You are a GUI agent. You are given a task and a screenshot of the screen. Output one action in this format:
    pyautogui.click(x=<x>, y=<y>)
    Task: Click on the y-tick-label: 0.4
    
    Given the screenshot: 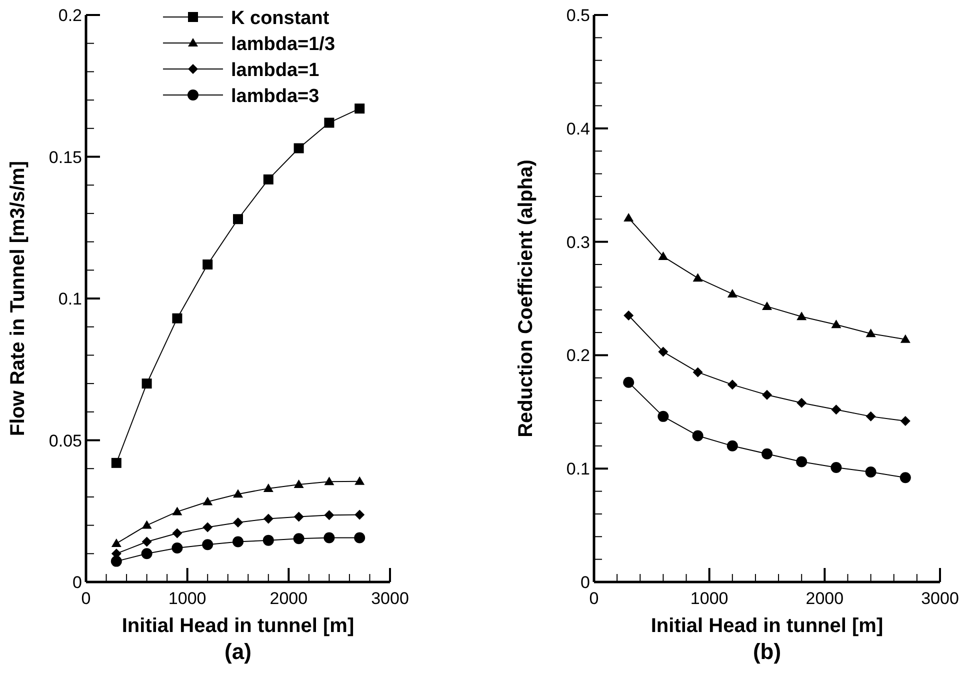 What is the action you would take?
    pyautogui.click(x=578, y=128)
    